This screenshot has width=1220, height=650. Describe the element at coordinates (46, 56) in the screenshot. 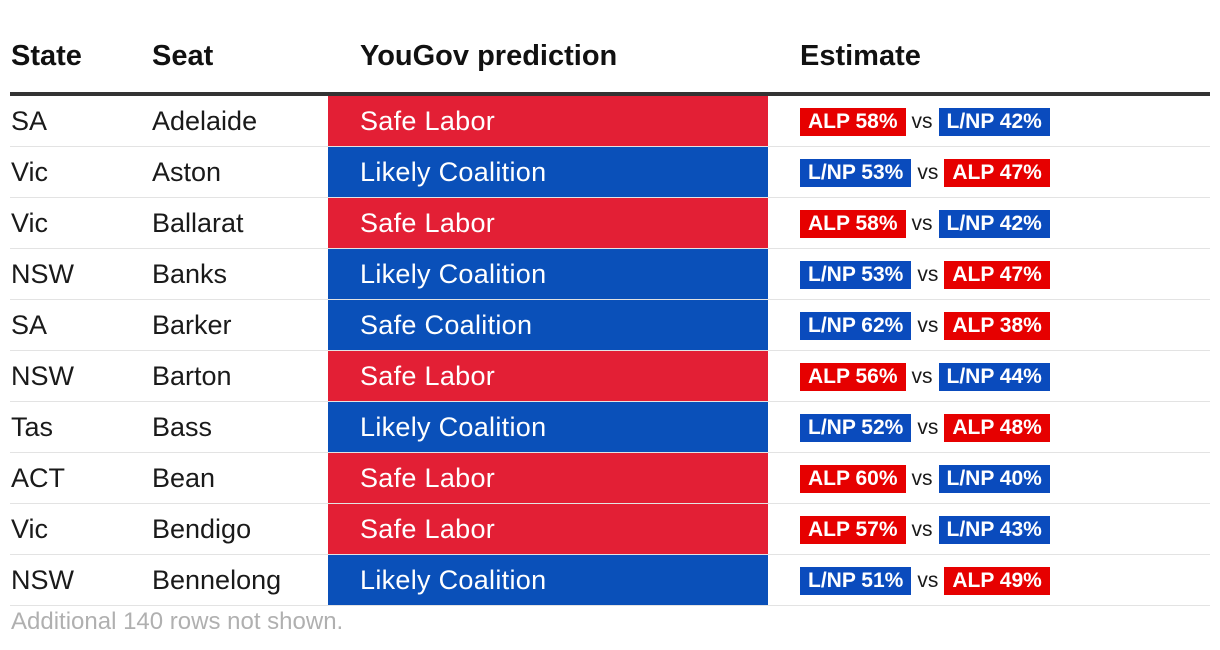

I see `header-state: State` at that location.